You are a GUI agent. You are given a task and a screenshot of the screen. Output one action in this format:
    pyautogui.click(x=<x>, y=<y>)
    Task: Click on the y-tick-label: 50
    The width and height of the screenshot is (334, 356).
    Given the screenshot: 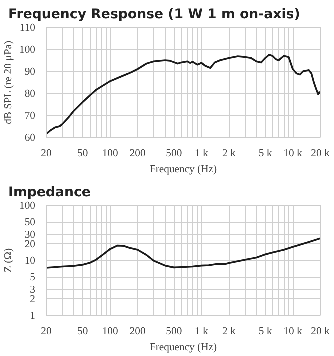 What is the action you would take?
    pyautogui.click(x=30, y=223)
    